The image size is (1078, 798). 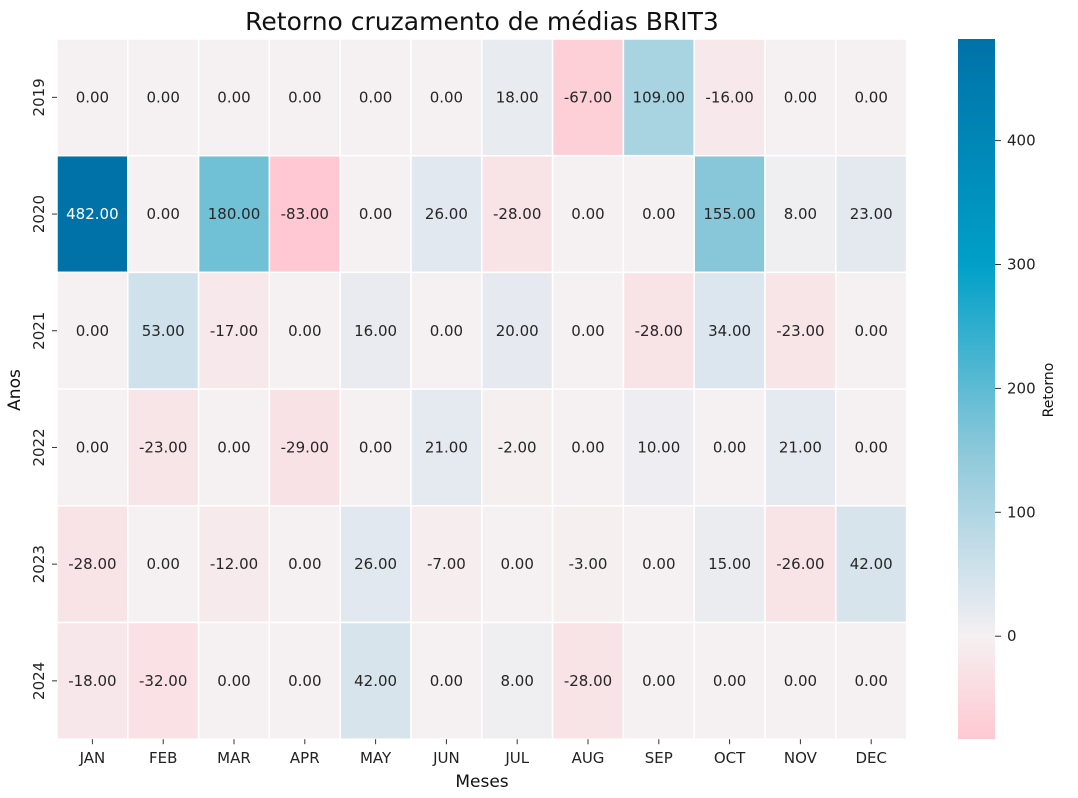 I want to click on cell-value-label: -18.00, so click(x=92, y=681).